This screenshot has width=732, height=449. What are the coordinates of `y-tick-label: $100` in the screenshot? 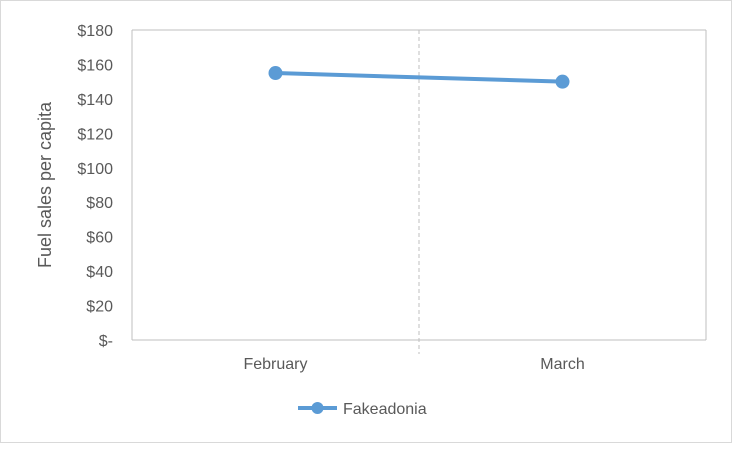 It's located at (95, 169).